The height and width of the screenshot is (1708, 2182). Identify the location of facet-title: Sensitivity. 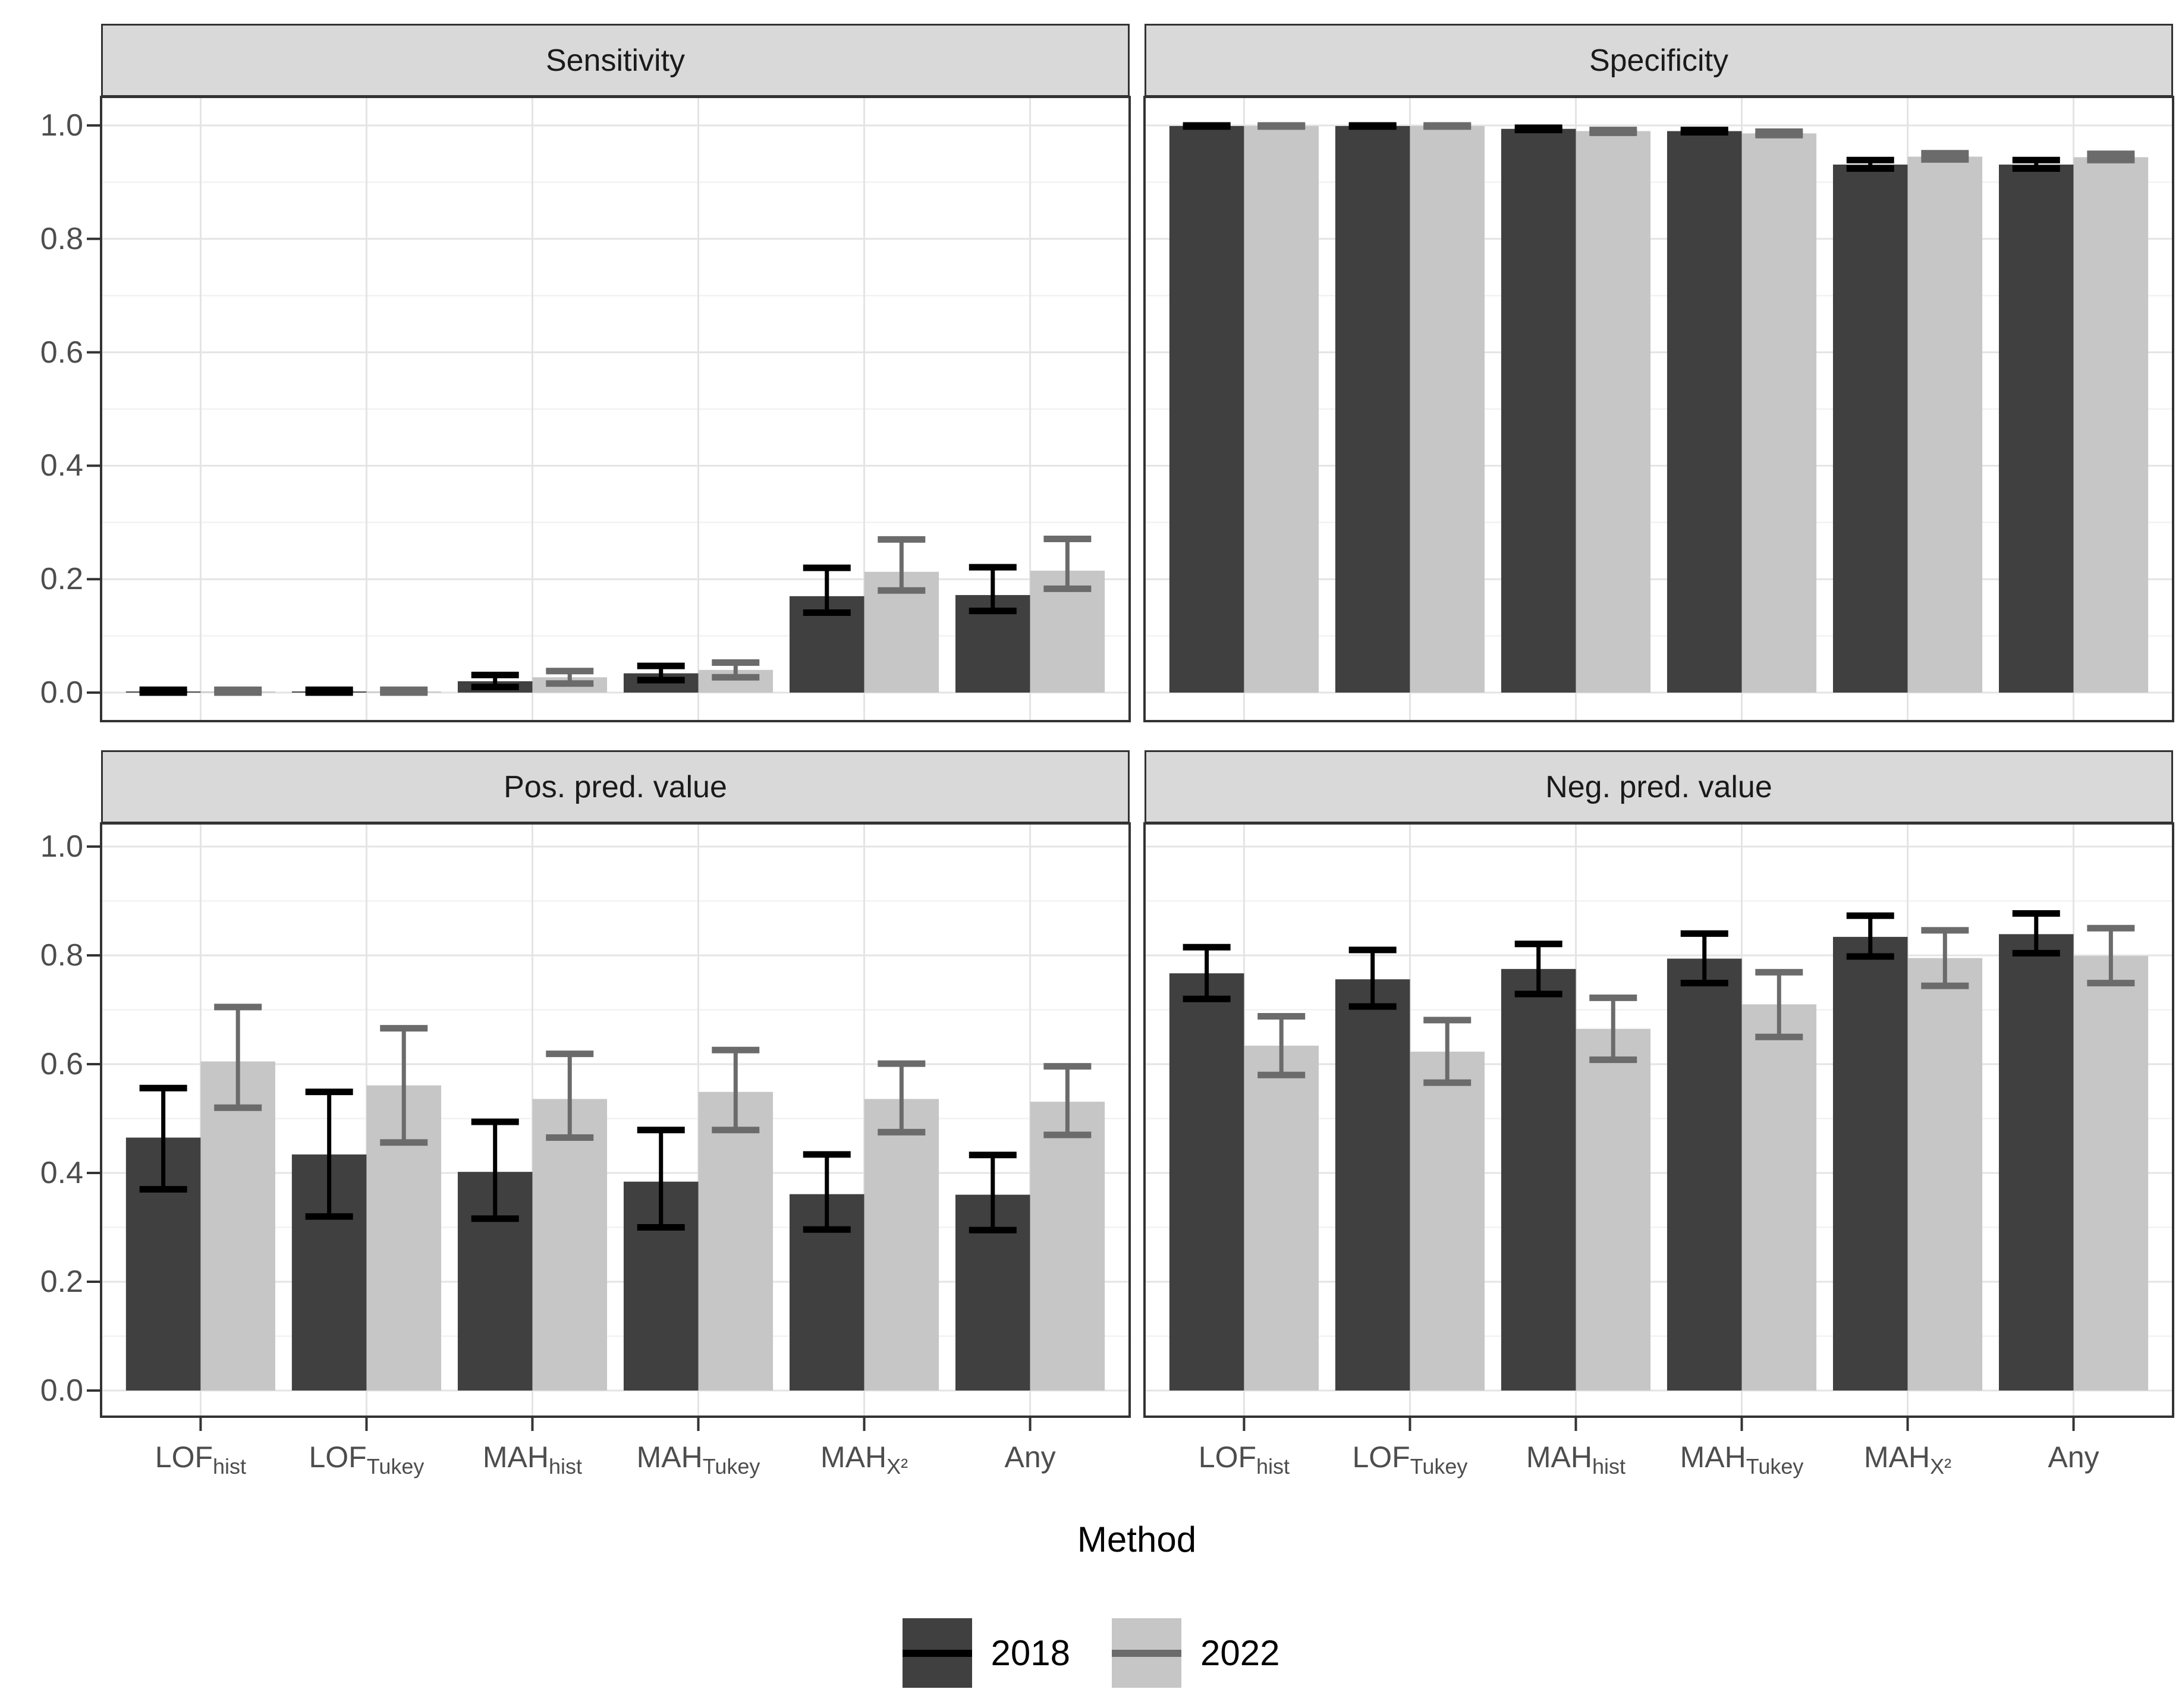
(615, 60).